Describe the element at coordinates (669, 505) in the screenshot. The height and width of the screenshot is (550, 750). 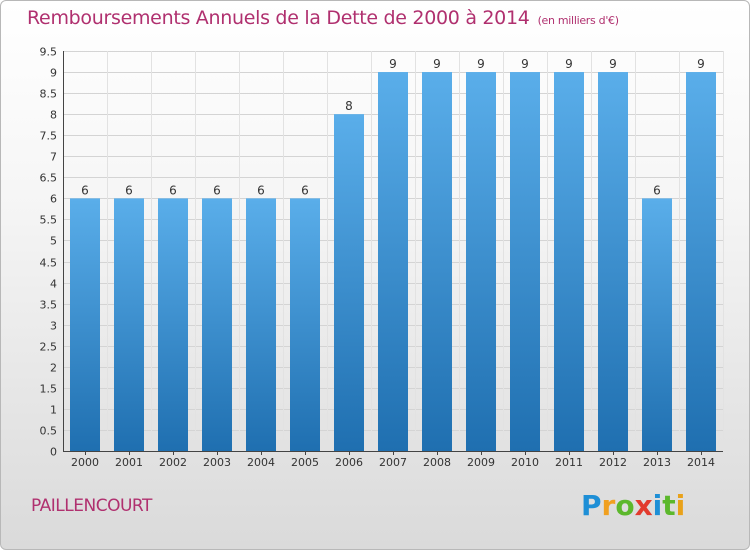
I see `logo-letter: t` at that location.